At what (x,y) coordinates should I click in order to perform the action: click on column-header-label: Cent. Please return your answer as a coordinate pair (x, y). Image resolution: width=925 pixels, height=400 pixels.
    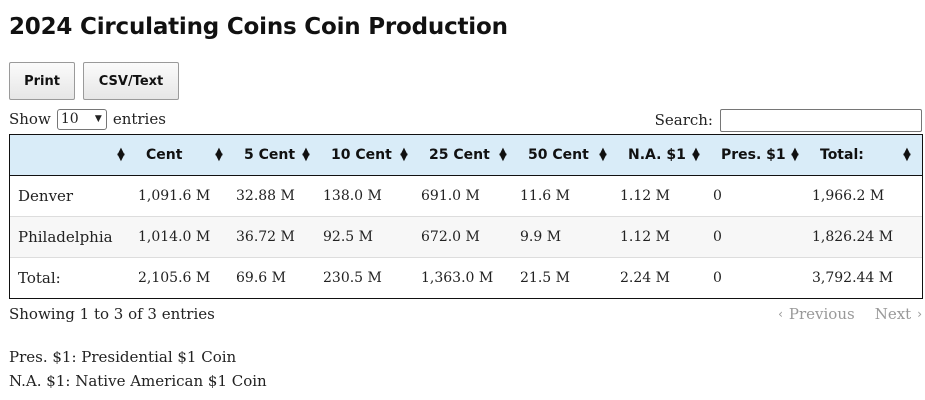
    Looking at the image, I should click on (164, 155).